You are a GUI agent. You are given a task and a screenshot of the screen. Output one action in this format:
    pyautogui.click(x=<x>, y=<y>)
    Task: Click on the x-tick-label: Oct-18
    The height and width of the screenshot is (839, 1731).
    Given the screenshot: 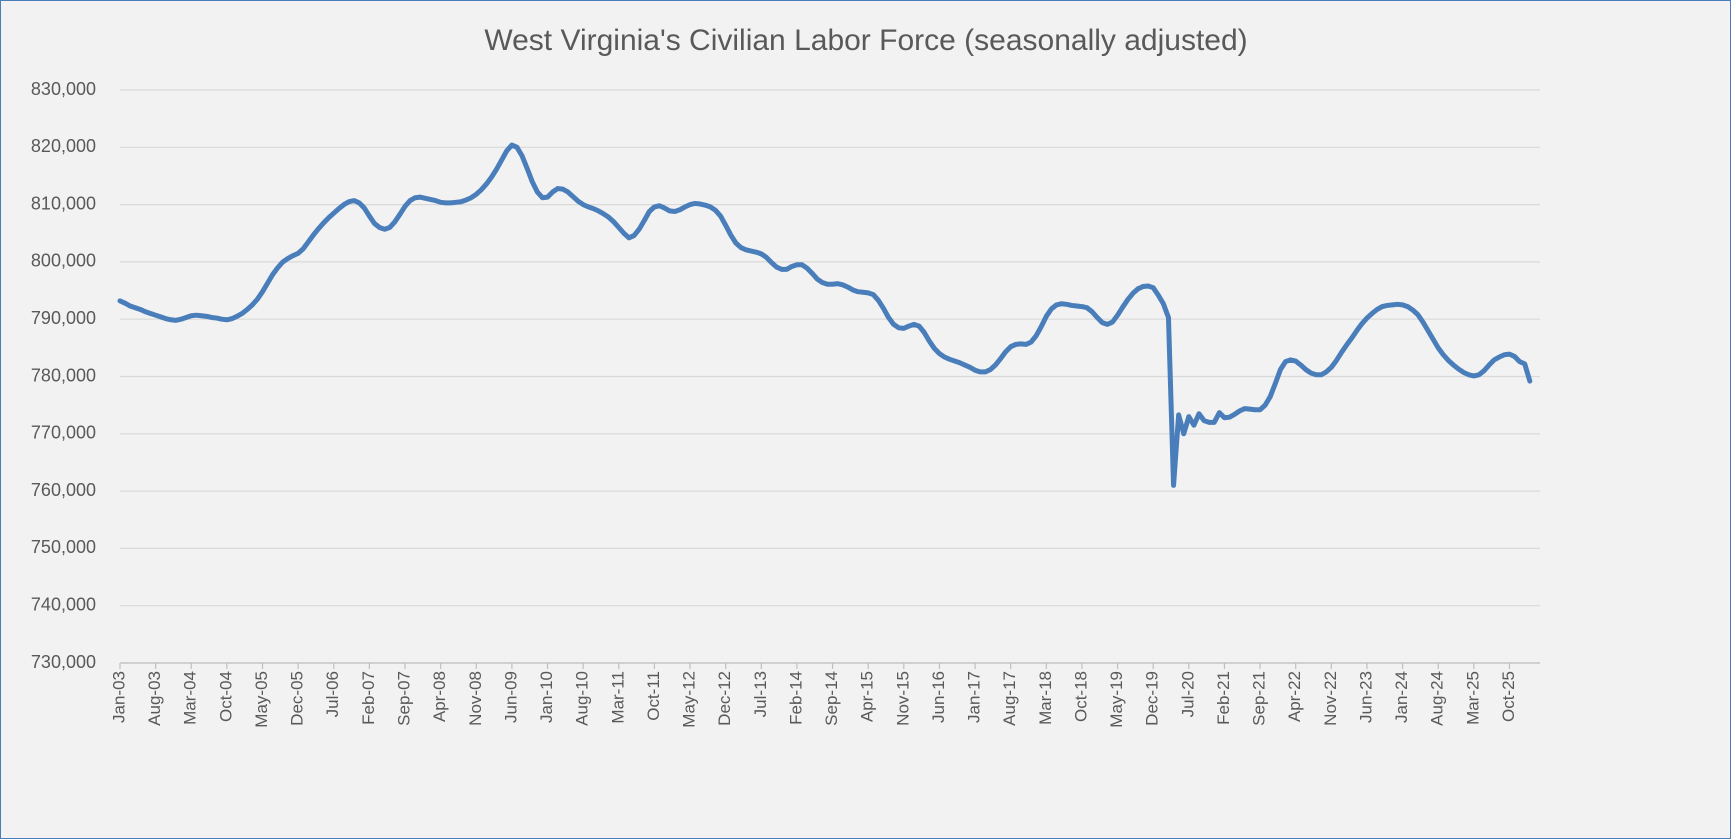 What is the action you would take?
    pyautogui.click(x=1080, y=696)
    